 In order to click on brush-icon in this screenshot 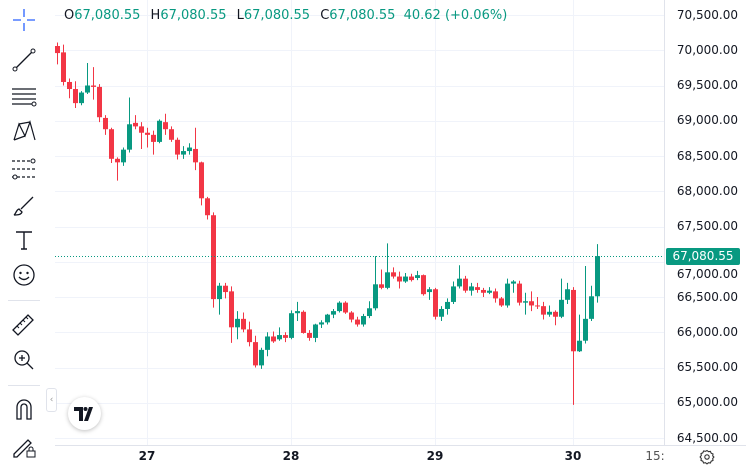, I will do `click(24, 205)`.